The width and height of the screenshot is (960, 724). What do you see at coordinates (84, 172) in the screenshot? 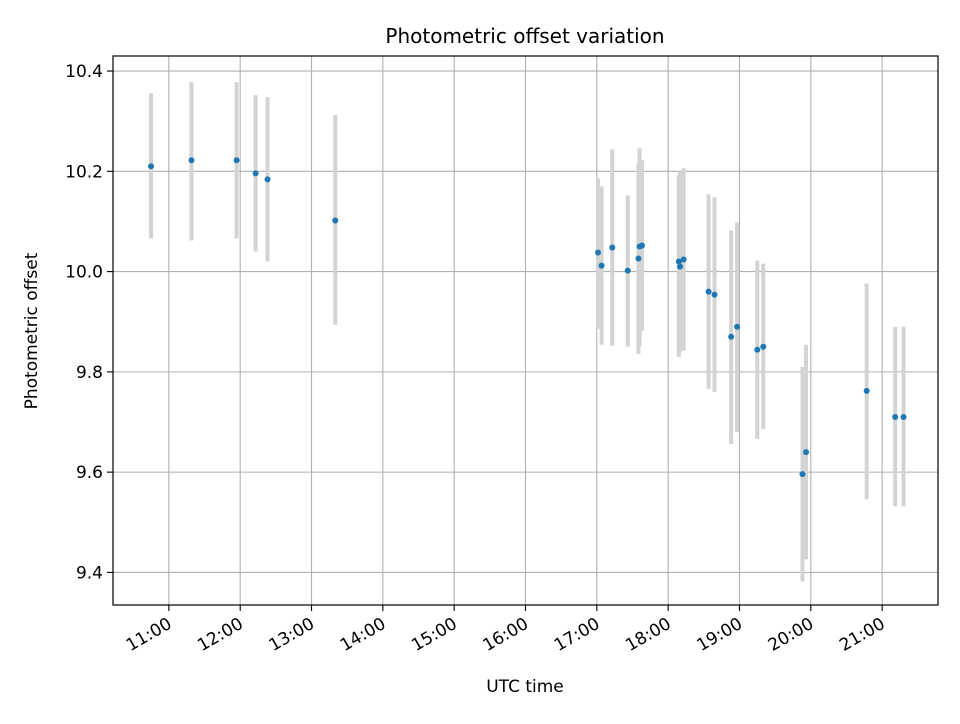
I see `y-tick-label: 10.2` at bounding box center [84, 172].